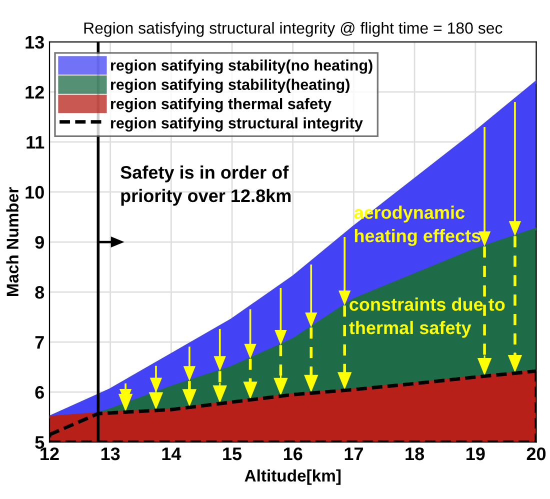  I want to click on y-tick-label: 11, so click(35, 142).